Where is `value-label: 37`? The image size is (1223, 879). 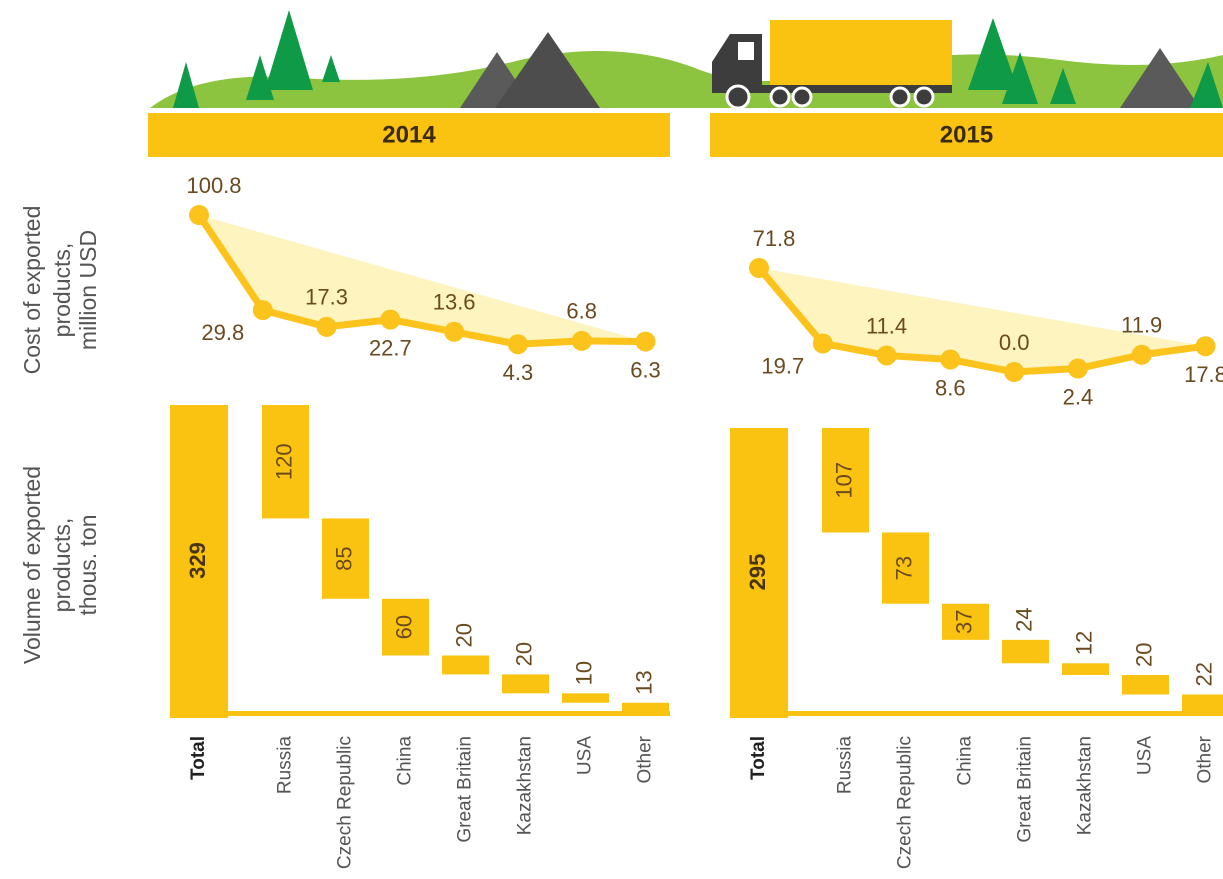 value-label: 37 is located at coordinates (963, 622).